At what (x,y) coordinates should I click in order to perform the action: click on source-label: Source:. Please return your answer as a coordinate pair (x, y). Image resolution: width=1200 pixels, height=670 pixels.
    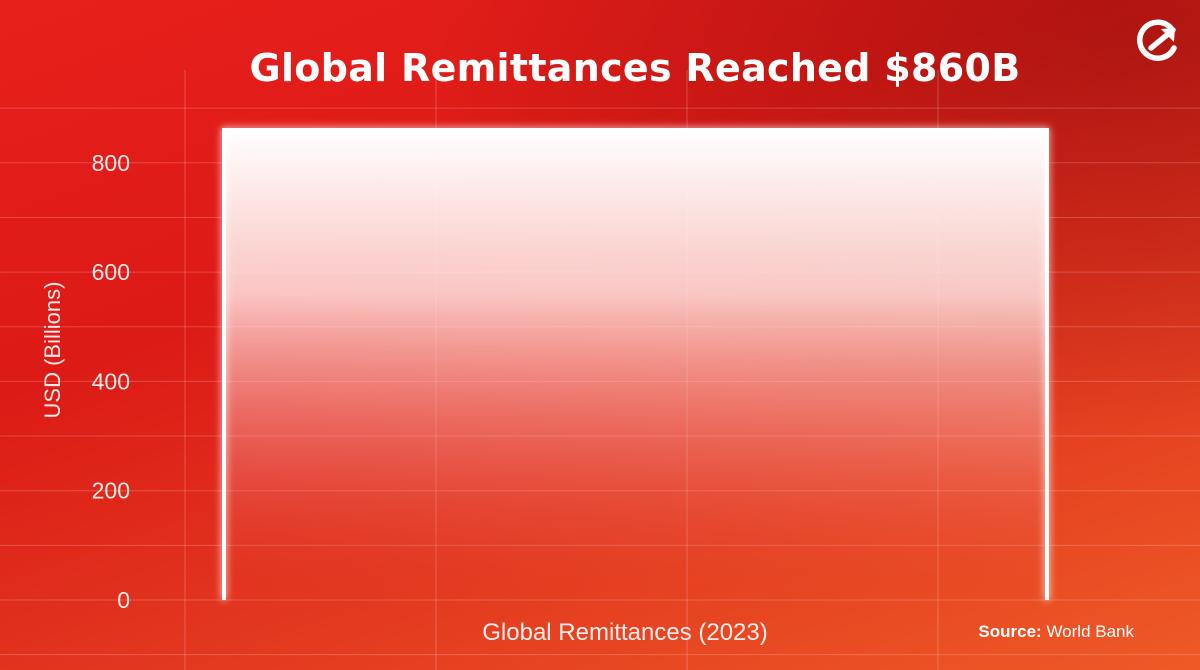
    Looking at the image, I should click on (1010, 631).